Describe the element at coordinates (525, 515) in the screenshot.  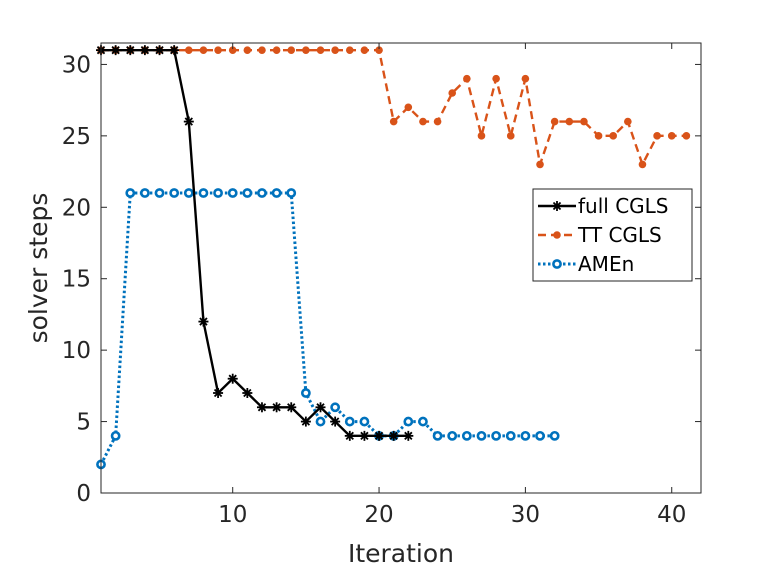
I see `x-tick-label: 30` at that location.